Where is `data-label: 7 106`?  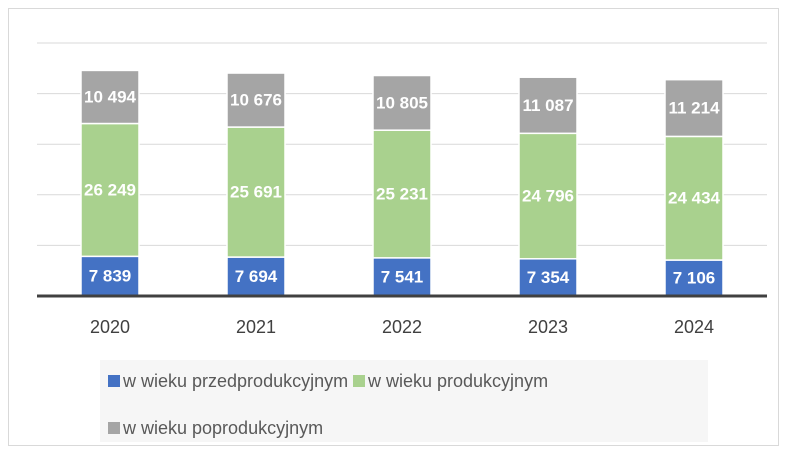 data-label: 7 106 is located at coordinates (694, 278).